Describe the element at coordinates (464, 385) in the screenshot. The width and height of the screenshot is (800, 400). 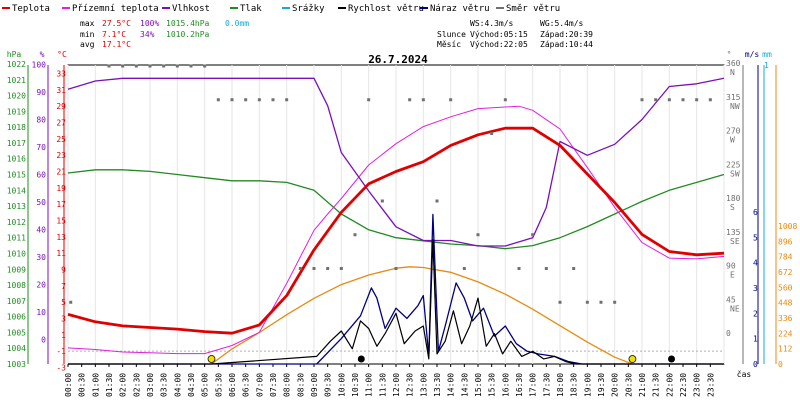
I see `x-tick-label: 14:30` at that location.